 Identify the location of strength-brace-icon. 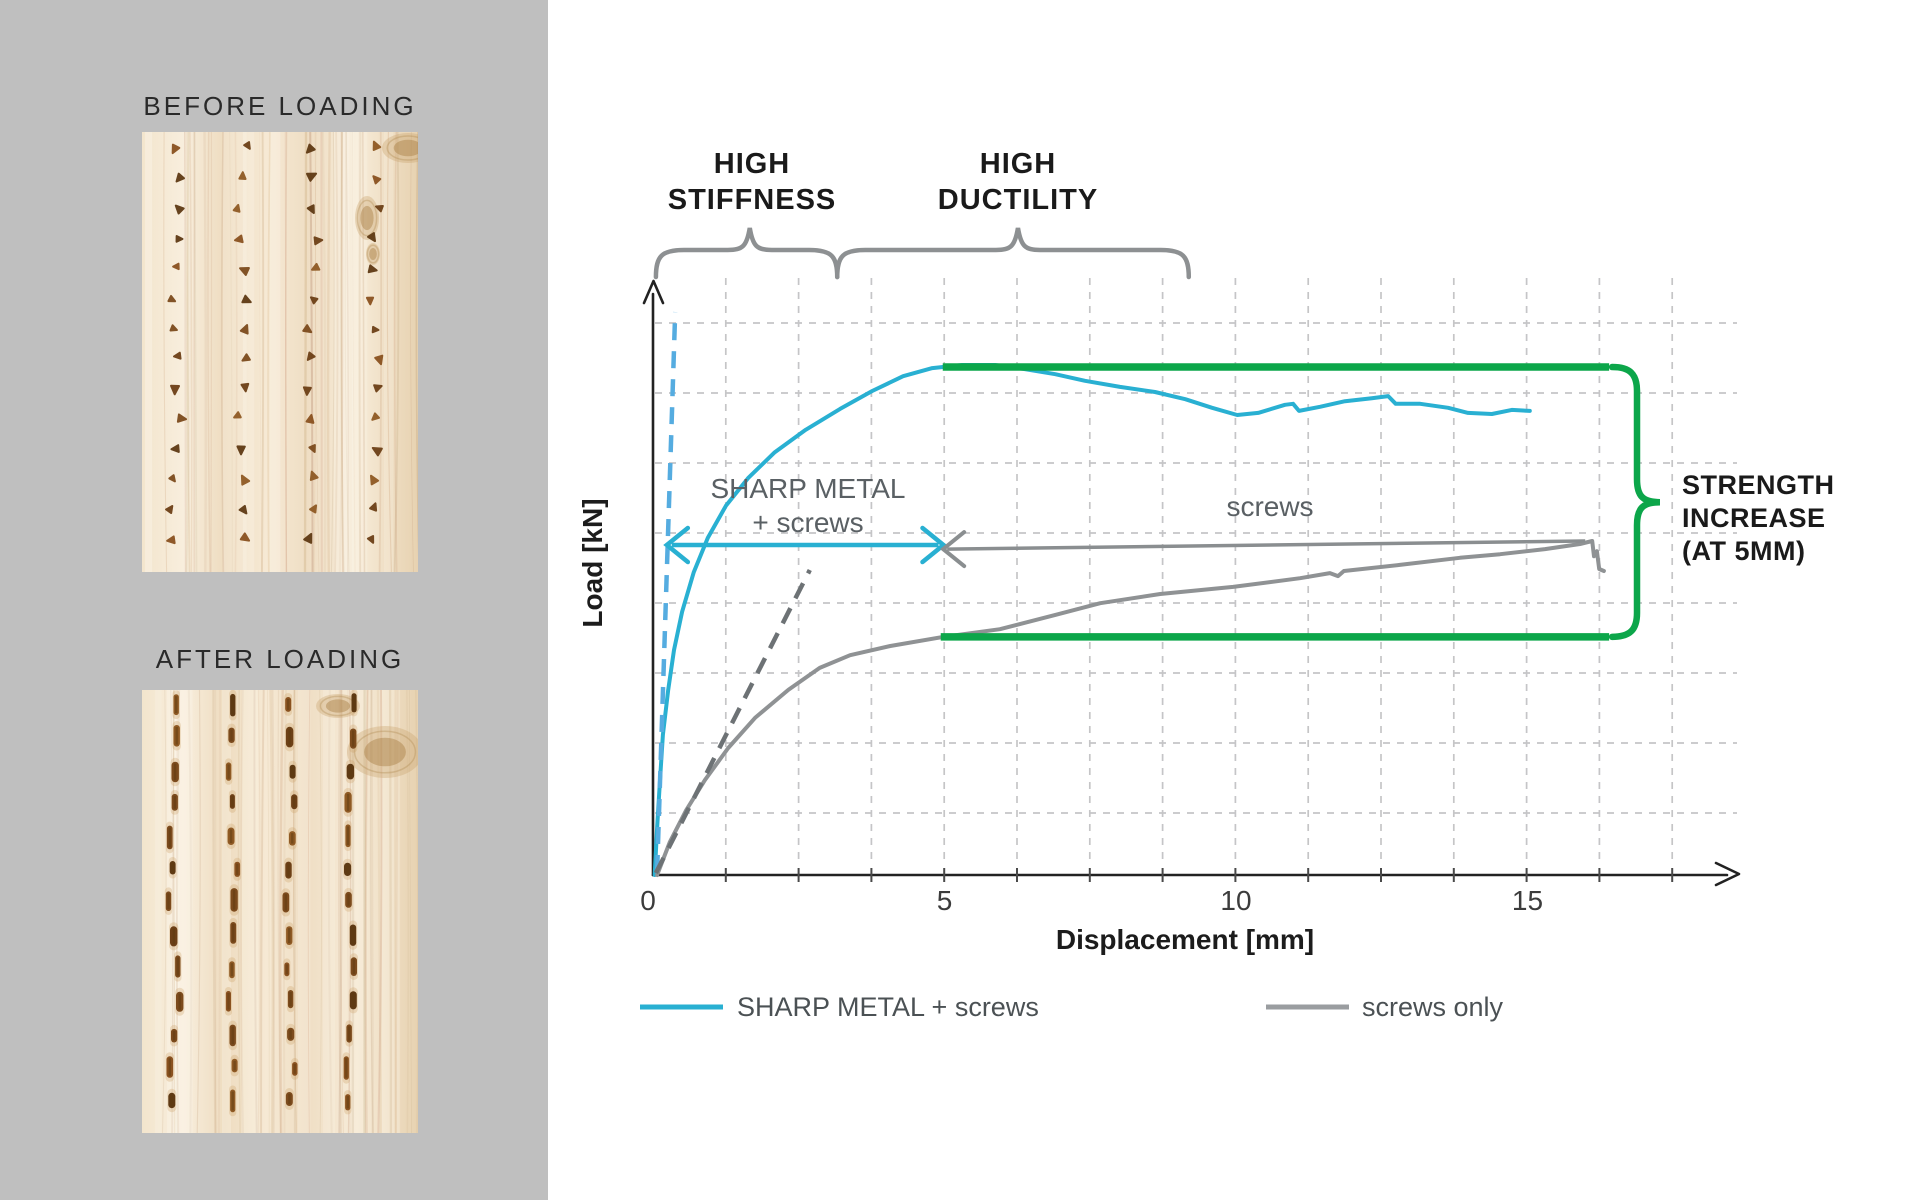
(1634, 502).